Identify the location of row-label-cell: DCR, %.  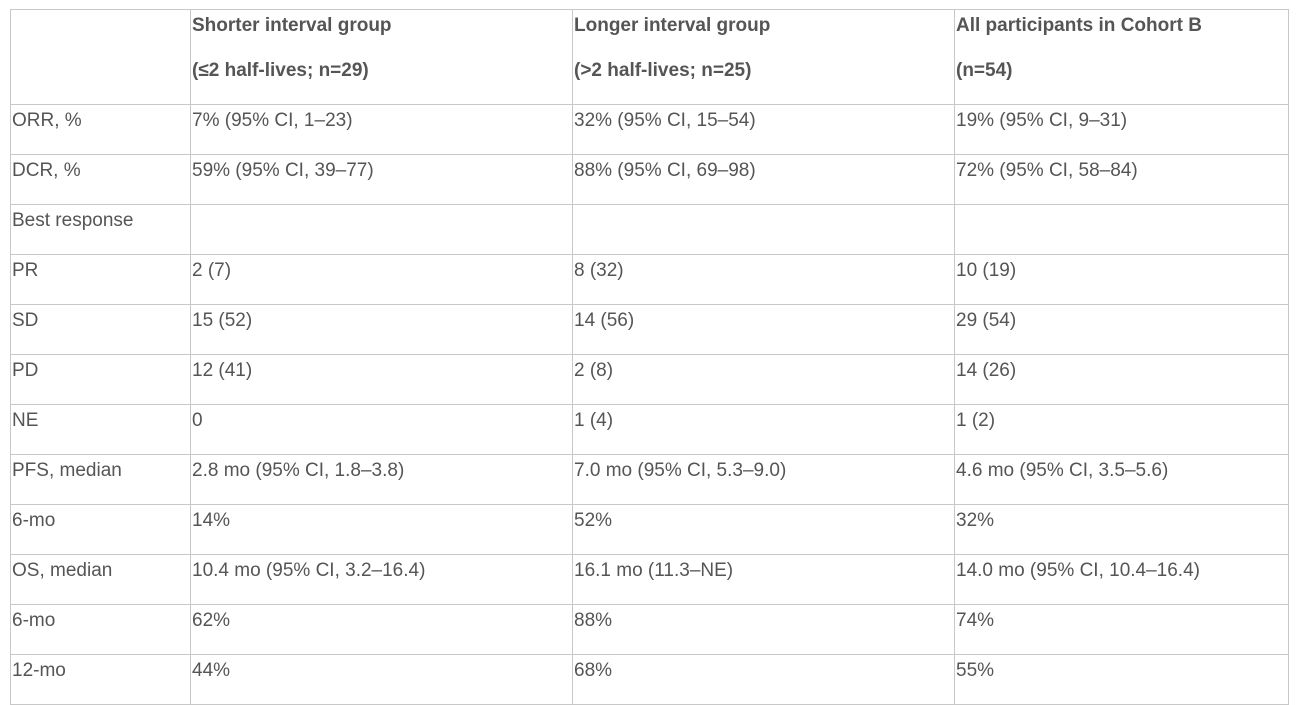
(100, 179).